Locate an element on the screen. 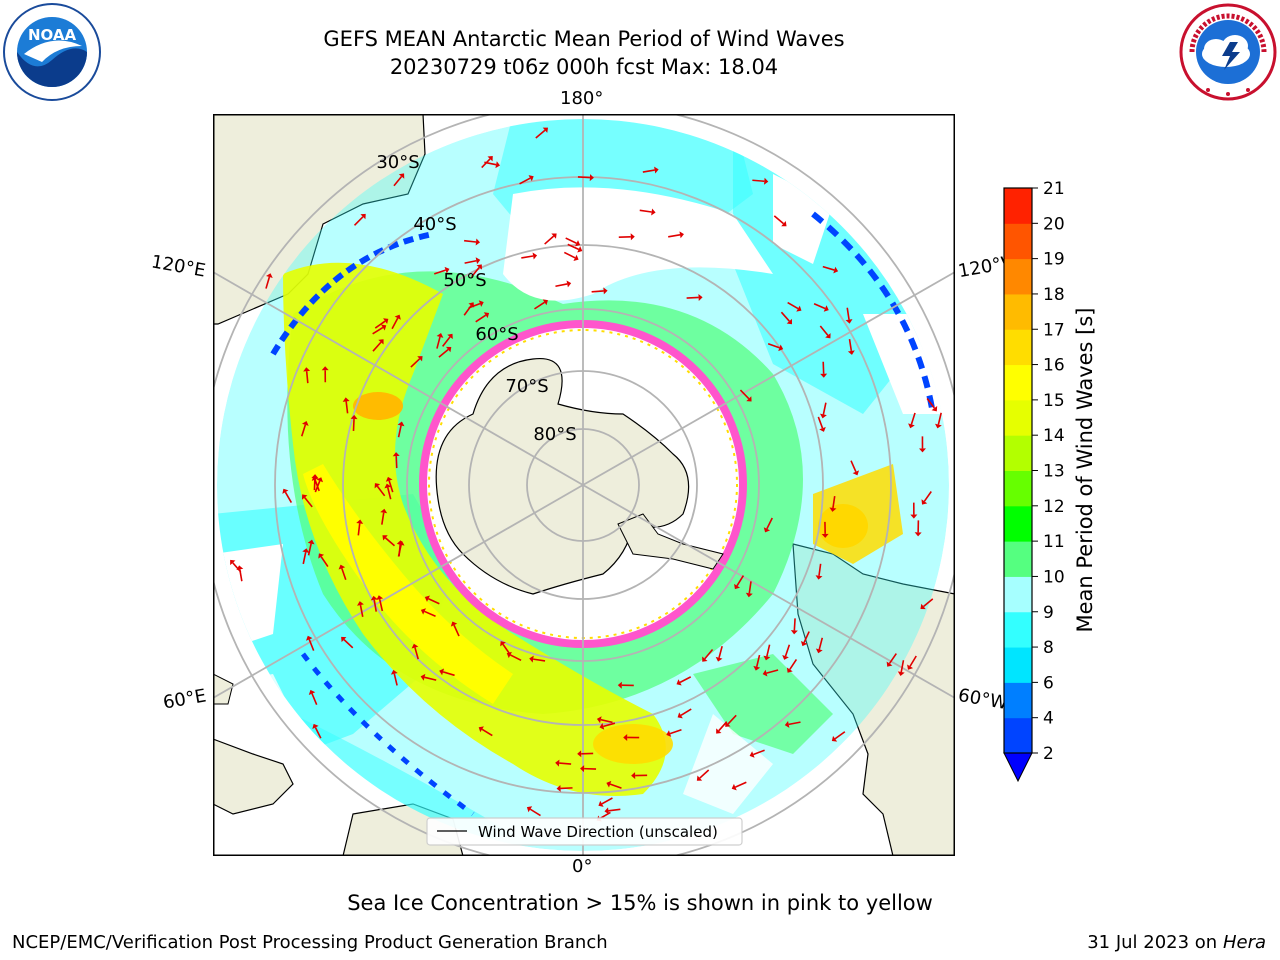 The height and width of the screenshot is (960, 1280). footer-right: 31 Jul 2023 on Hera is located at coordinates (1176, 942).